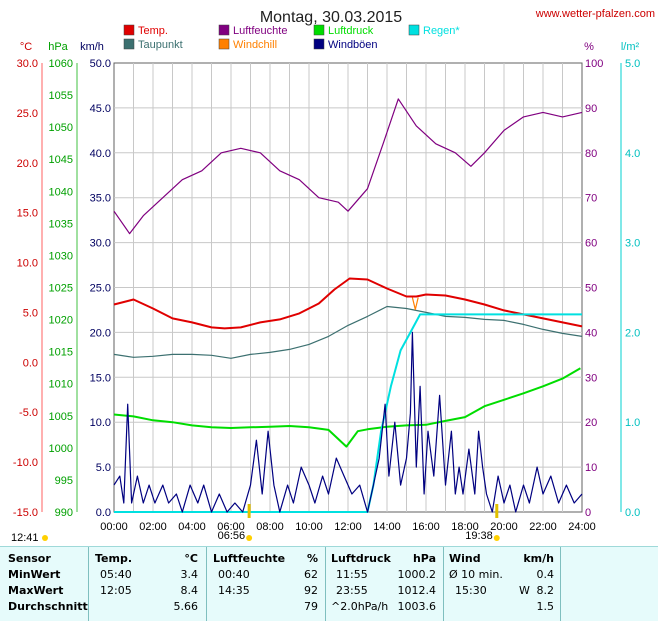 This screenshot has height=621, width=658. I want to click on table-header: Sensor, so click(29, 558).